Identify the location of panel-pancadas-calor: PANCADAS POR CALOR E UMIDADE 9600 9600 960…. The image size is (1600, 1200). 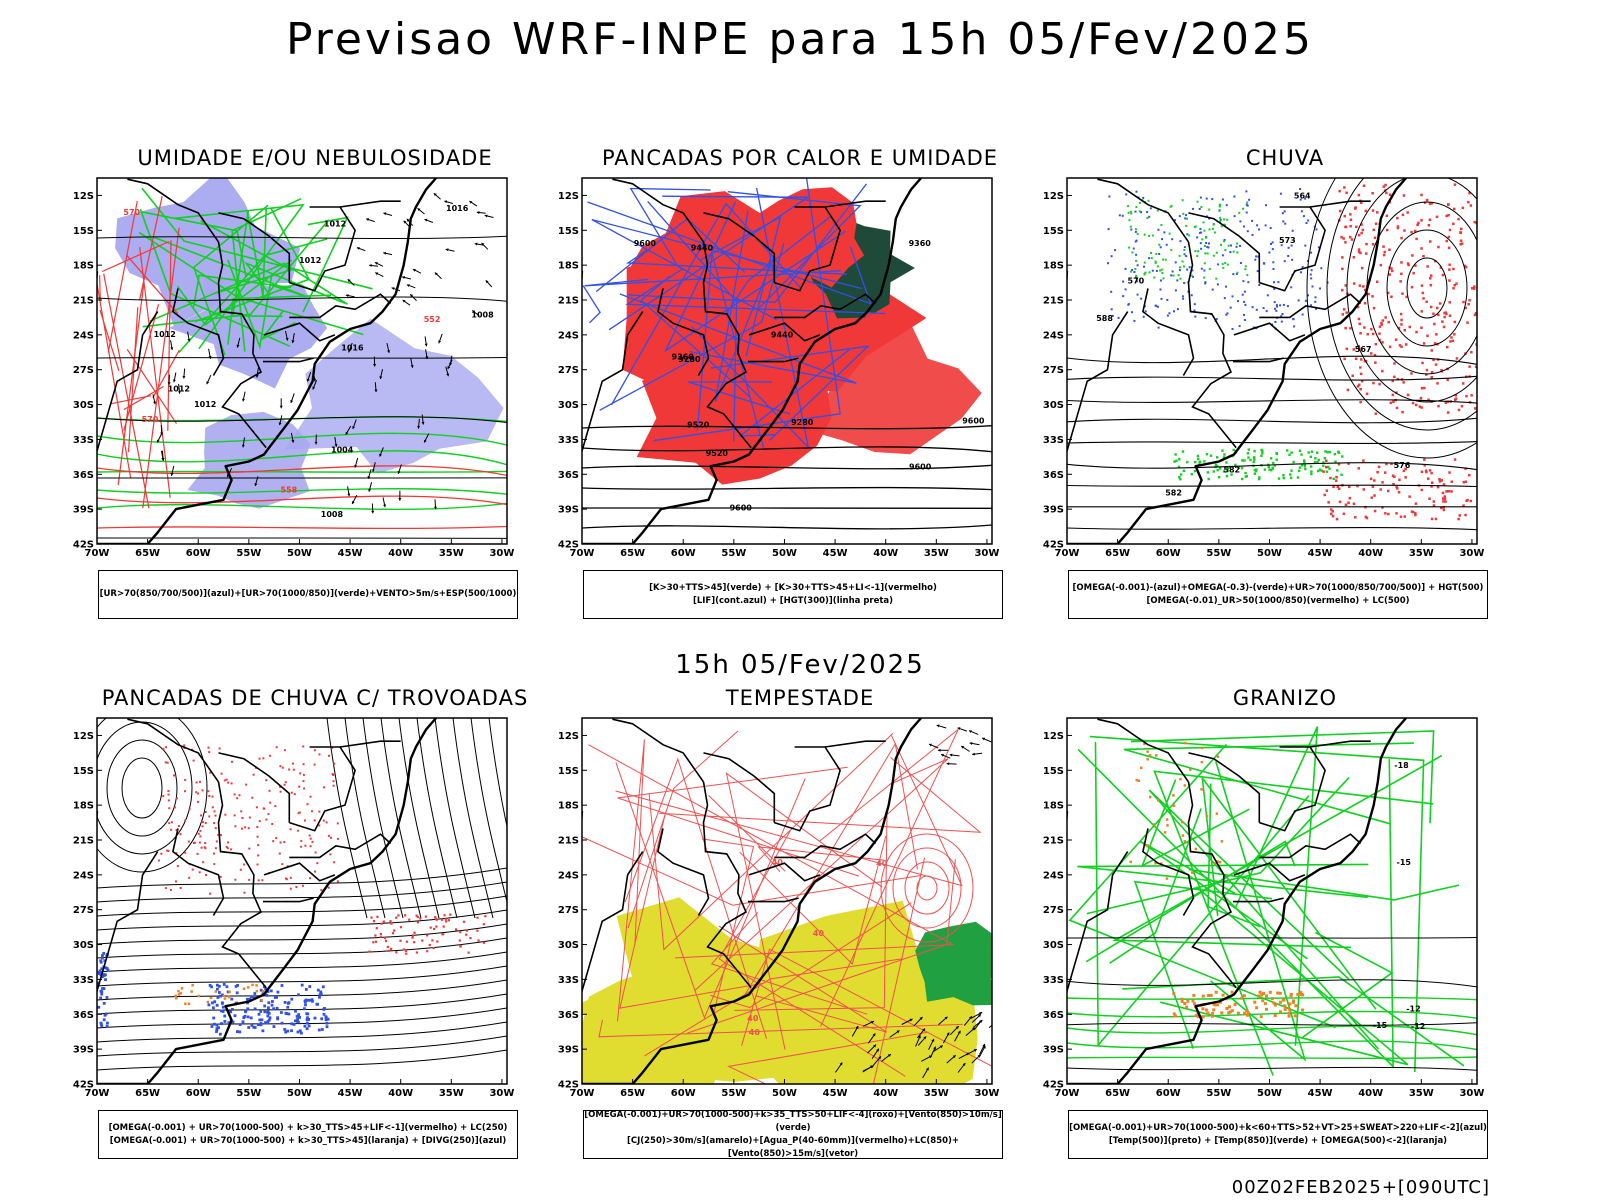
(800, 386).